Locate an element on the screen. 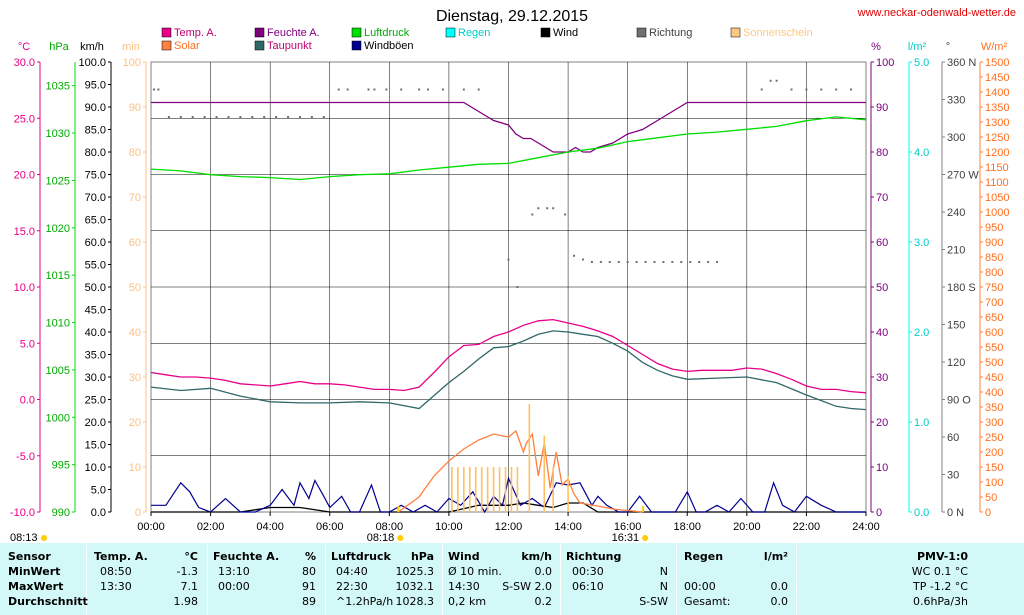  temp-axis-label-7: -5.0 is located at coordinates (25, 457).